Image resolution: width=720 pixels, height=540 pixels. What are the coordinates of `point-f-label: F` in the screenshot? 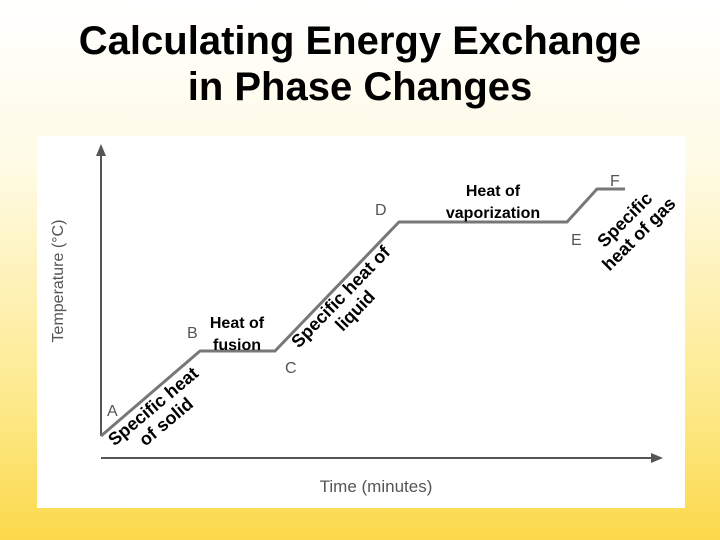 It's located at (615, 181).